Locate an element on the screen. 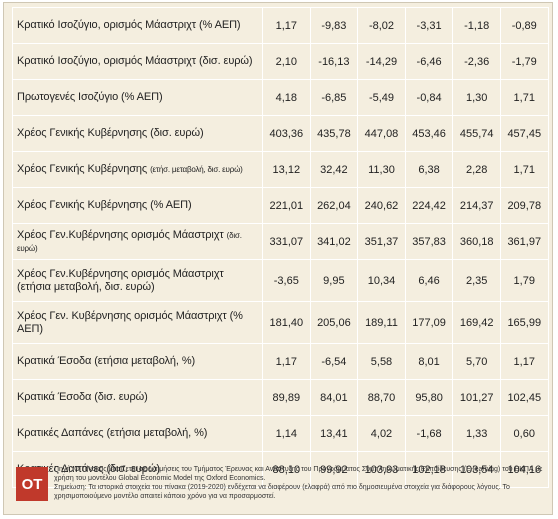  value-cell: 177,09 is located at coordinates (429, 322).